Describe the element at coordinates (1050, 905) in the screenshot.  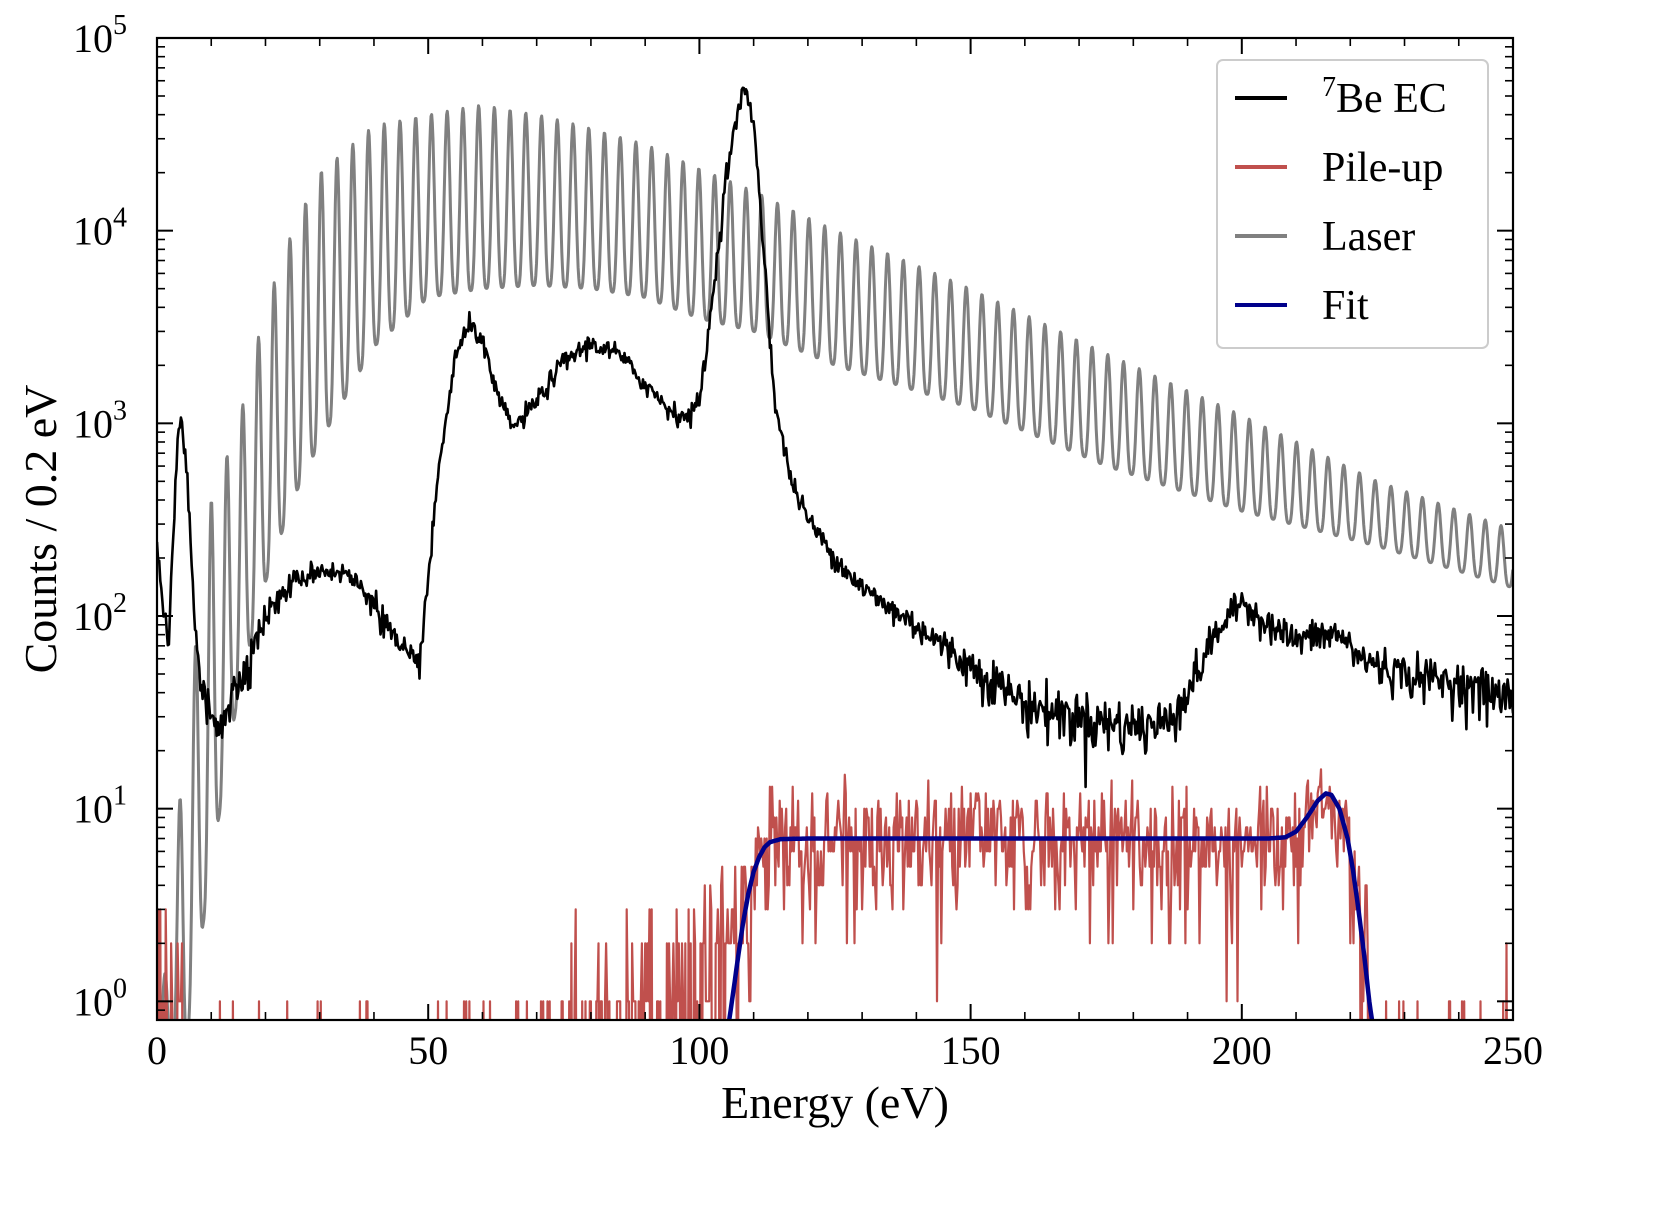
I see `fit-series-line` at that location.